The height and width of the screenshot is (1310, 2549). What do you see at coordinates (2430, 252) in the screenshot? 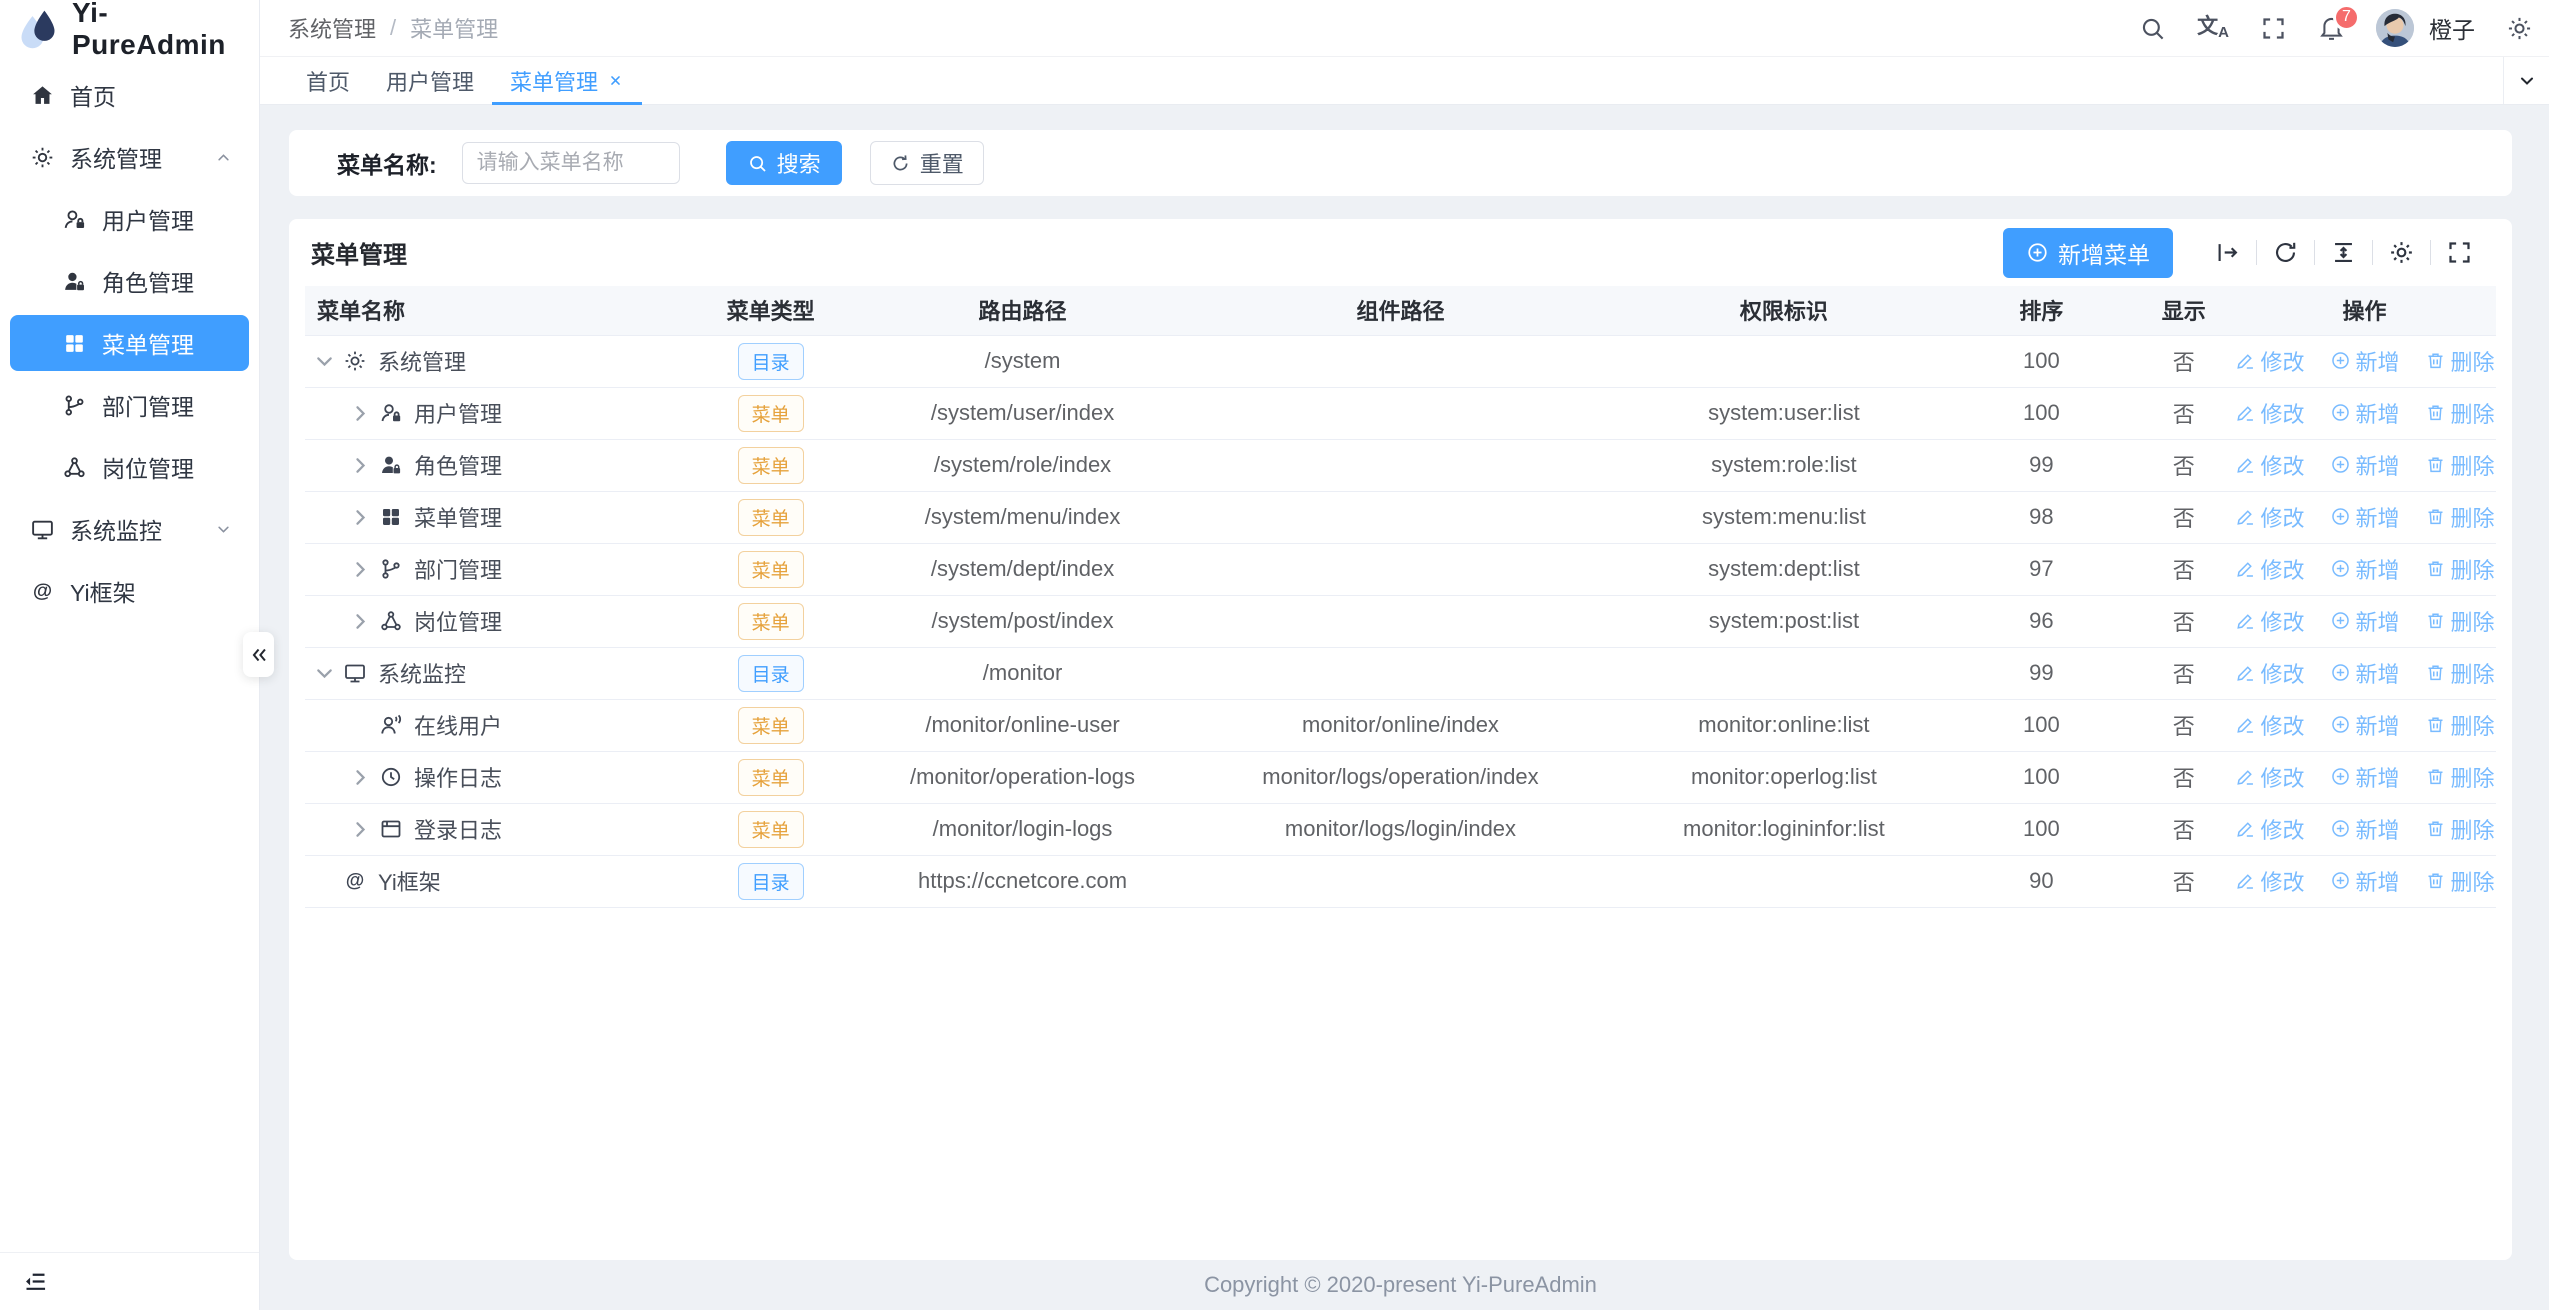
I see `toolbar-divider` at bounding box center [2430, 252].